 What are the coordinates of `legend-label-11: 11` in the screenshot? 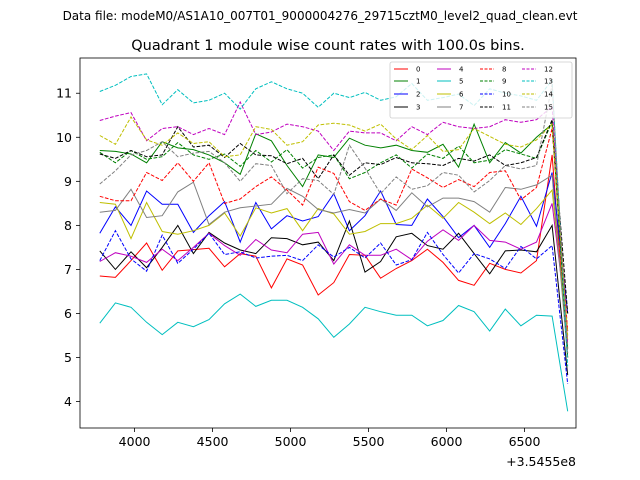 It's located at (506, 108).